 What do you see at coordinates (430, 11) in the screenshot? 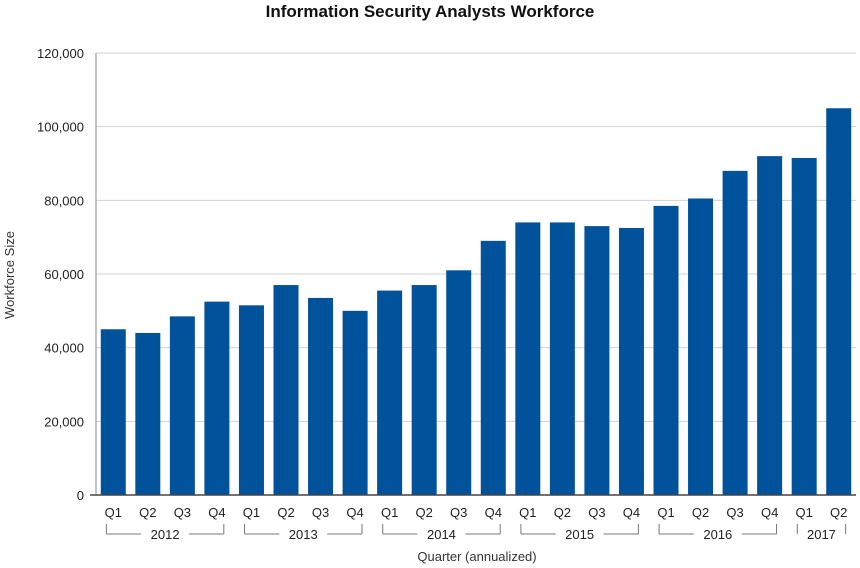
I see `chart-title: Information Security Analysts Workforce` at bounding box center [430, 11].